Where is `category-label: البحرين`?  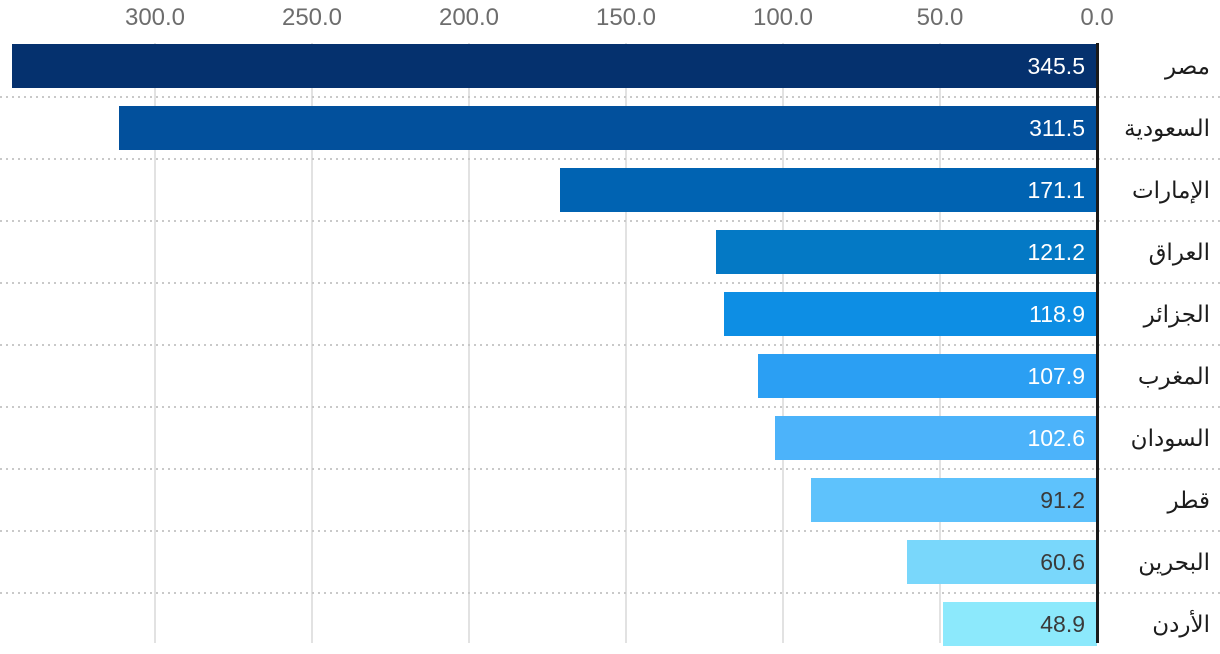 category-label: البحرين is located at coordinates (1174, 561).